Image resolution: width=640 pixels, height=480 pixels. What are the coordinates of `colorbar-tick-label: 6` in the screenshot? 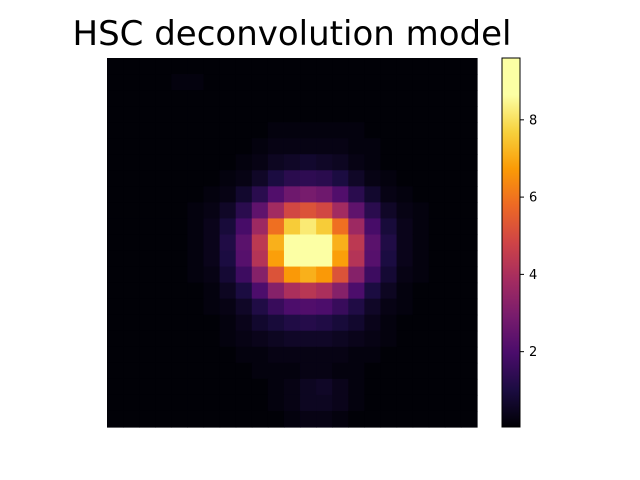 It's located at (533, 198).